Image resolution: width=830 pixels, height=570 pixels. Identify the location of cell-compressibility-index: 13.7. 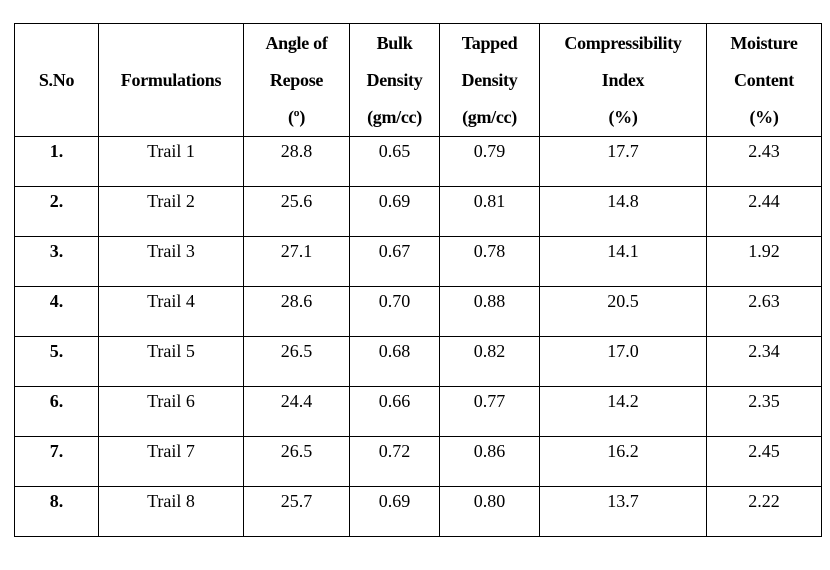
(623, 511).